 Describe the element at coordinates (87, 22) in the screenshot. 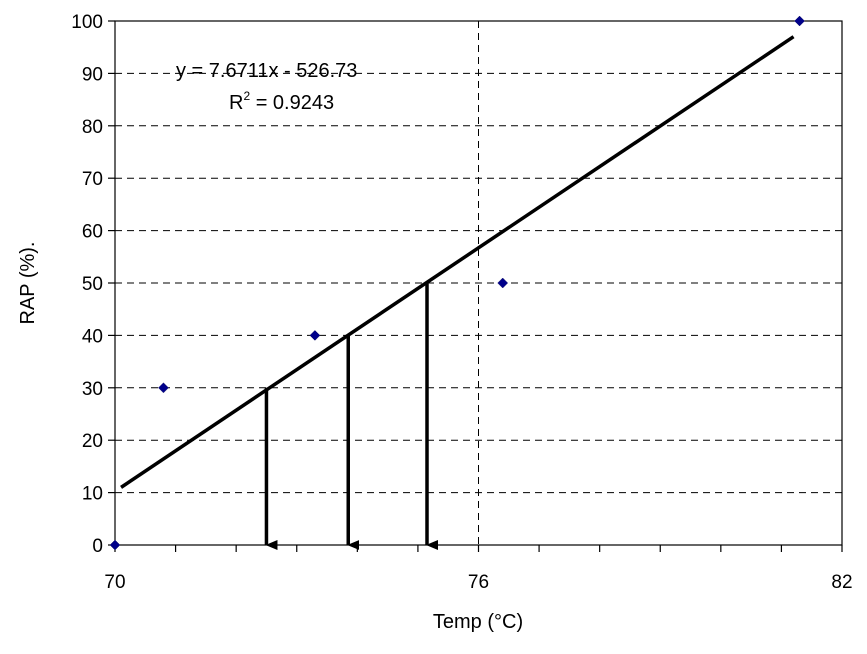

I see `y-tick-label-100: 100` at that location.